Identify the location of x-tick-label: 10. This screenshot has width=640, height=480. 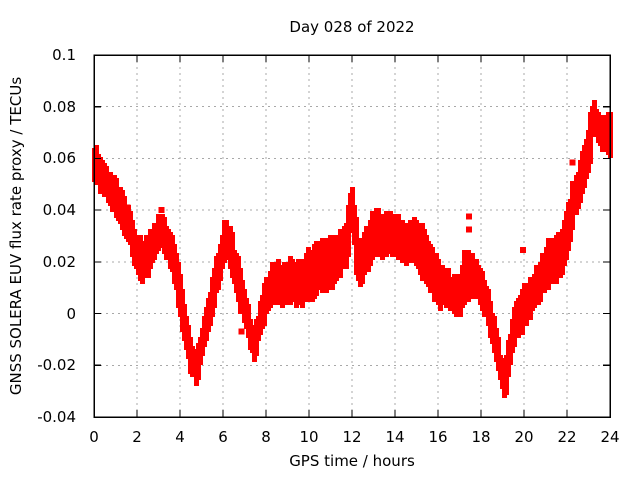
(309, 437).